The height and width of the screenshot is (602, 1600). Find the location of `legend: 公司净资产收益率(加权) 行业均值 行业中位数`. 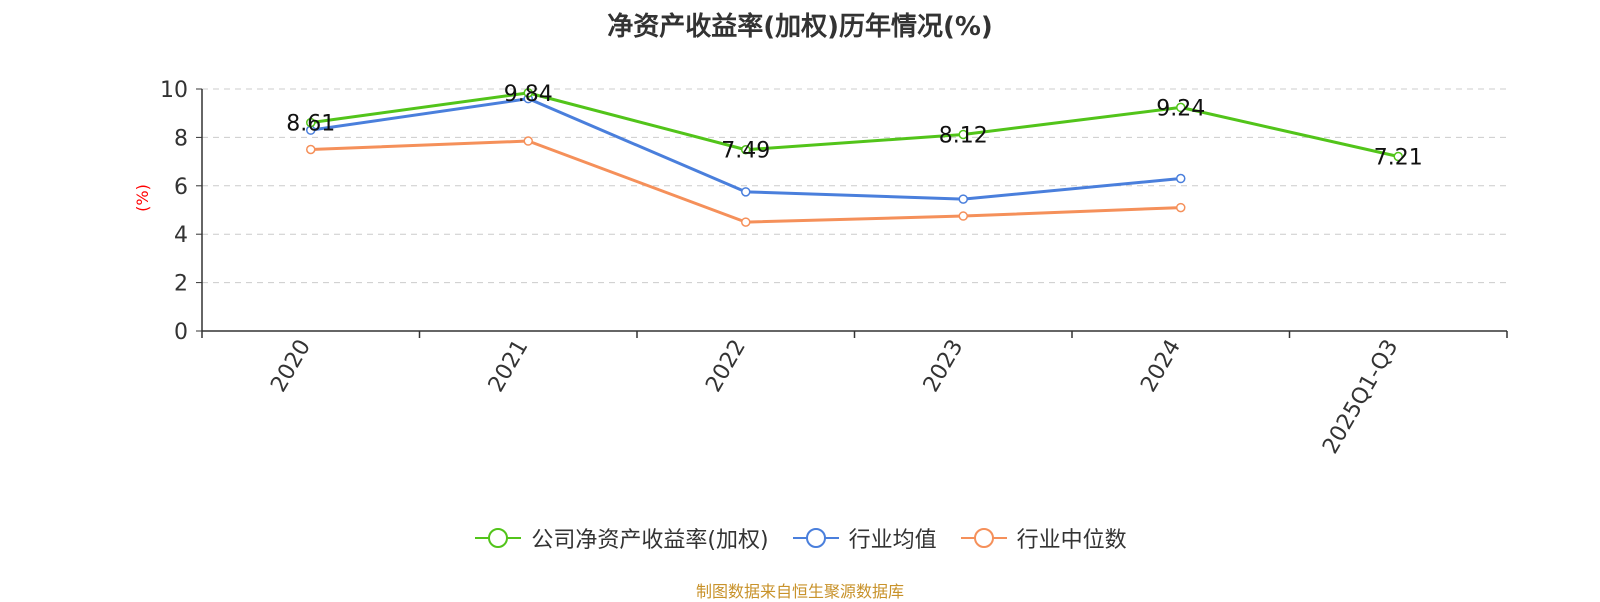

legend: 公司净资产收益率(加权) 行业均值 行业中位数 is located at coordinates (800, 538).